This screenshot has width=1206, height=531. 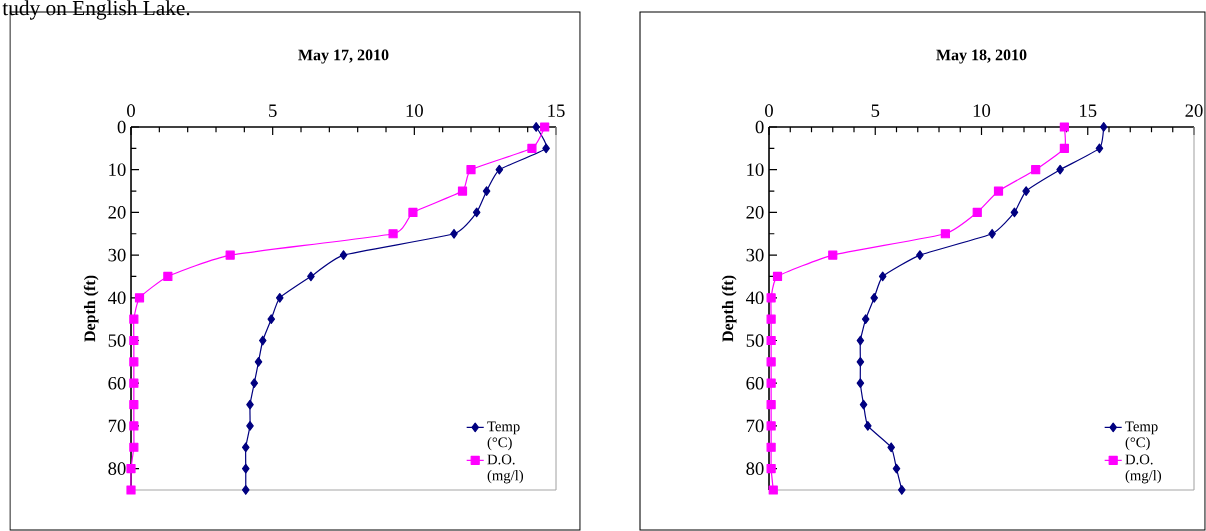 I want to click on chart-title: May 17, 2010, so click(x=343, y=56).